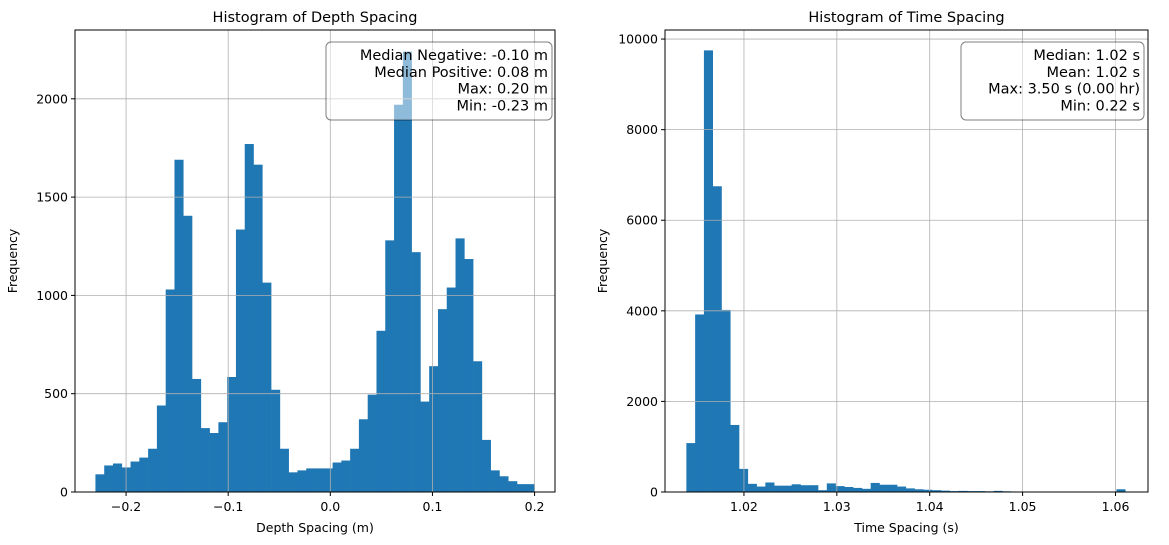 The image size is (1169, 545). What do you see at coordinates (454, 56) in the screenshot?
I see `stats-line: Median Negative: -0.10 m` at bounding box center [454, 56].